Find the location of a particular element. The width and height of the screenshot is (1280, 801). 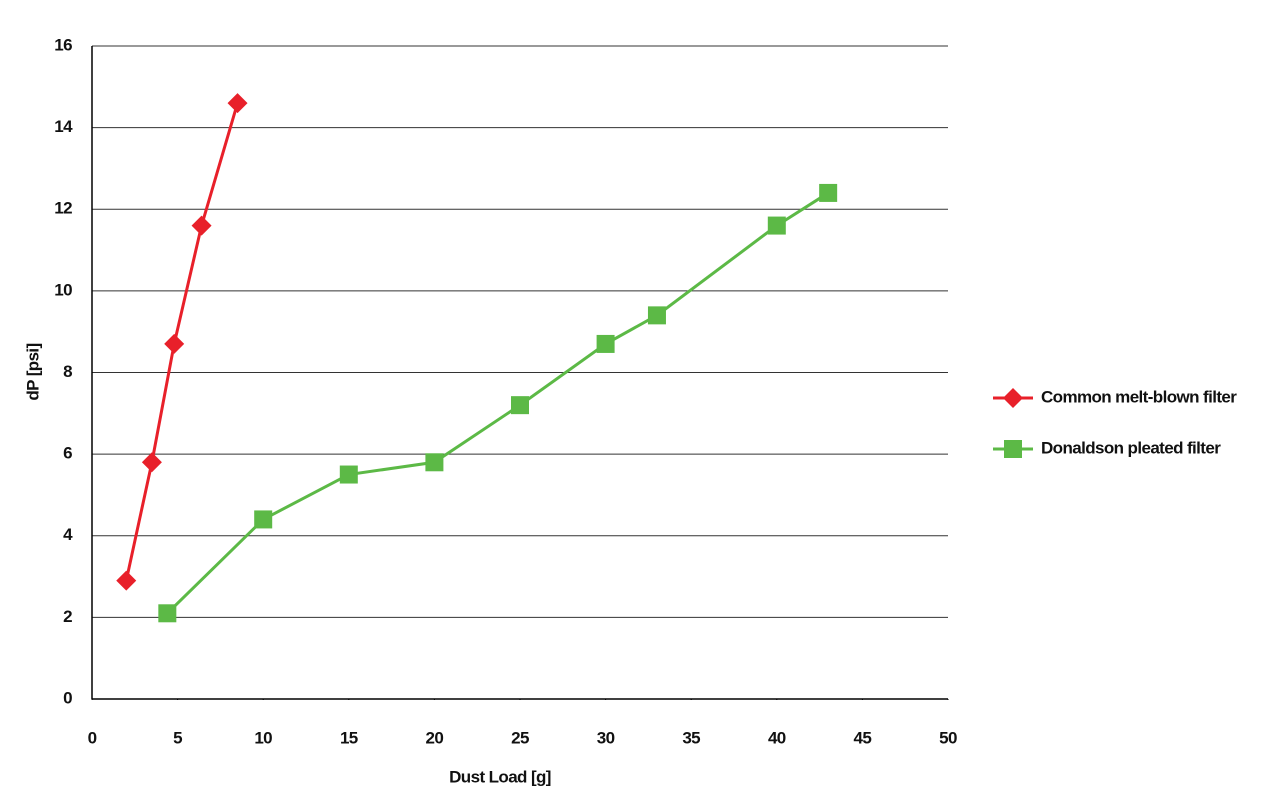

x-tick-label: 35 is located at coordinates (691, 737).